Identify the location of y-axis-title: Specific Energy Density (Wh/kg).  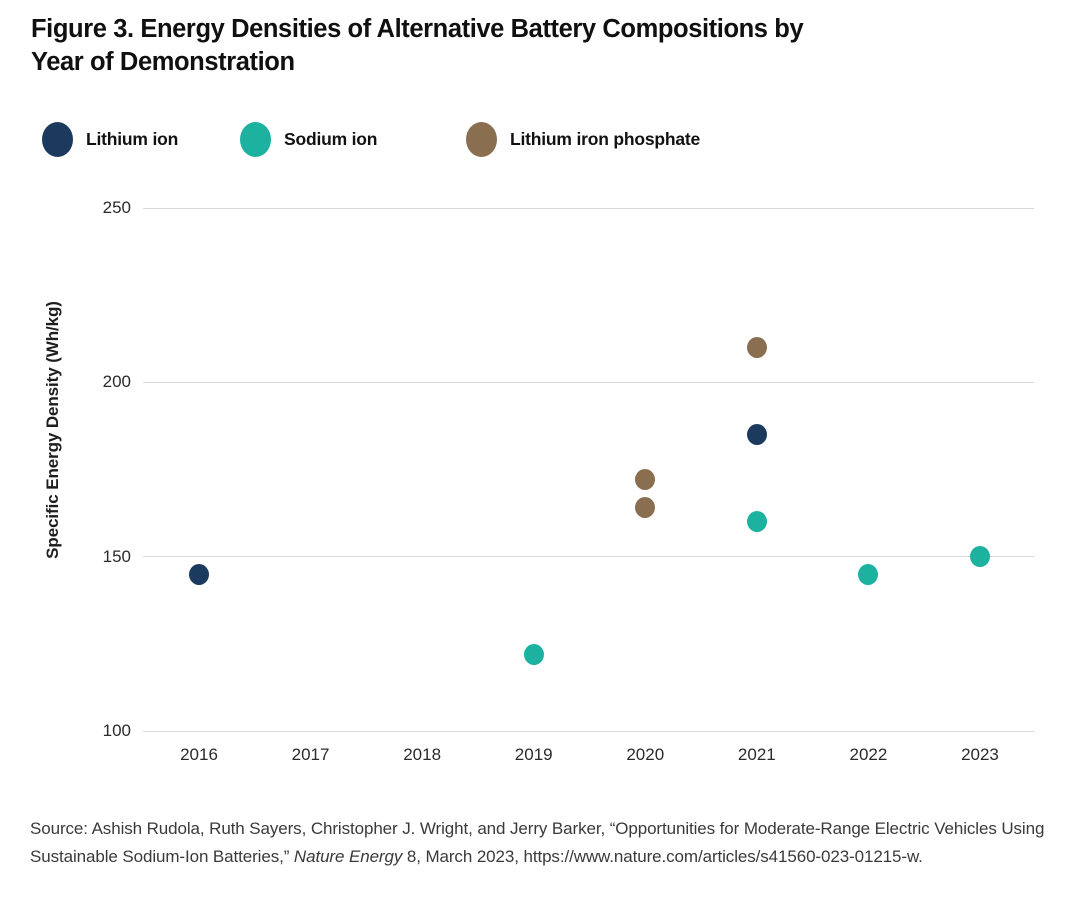
(52, 430).